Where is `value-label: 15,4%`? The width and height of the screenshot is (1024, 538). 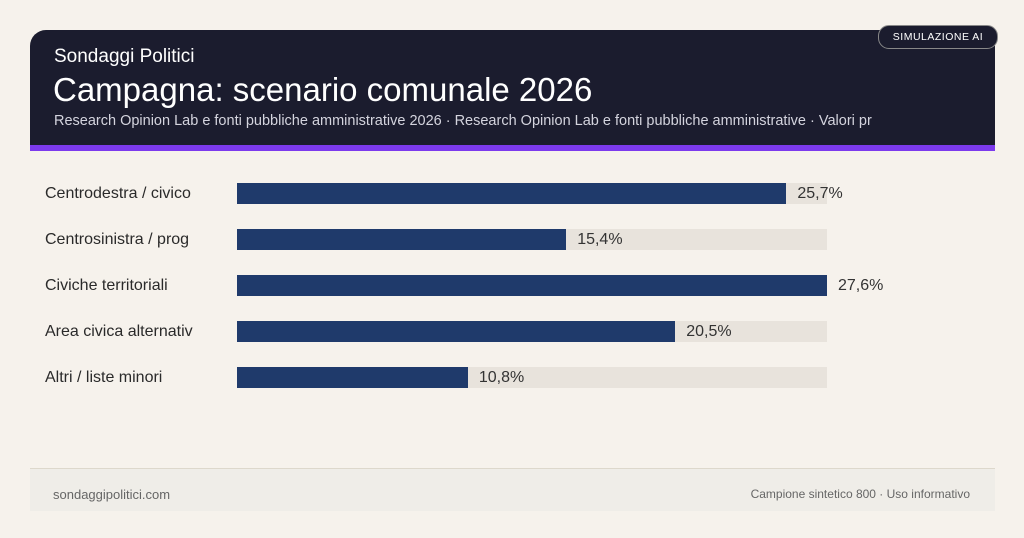 value-label: 15,4% is located at coordinates (600, 239).